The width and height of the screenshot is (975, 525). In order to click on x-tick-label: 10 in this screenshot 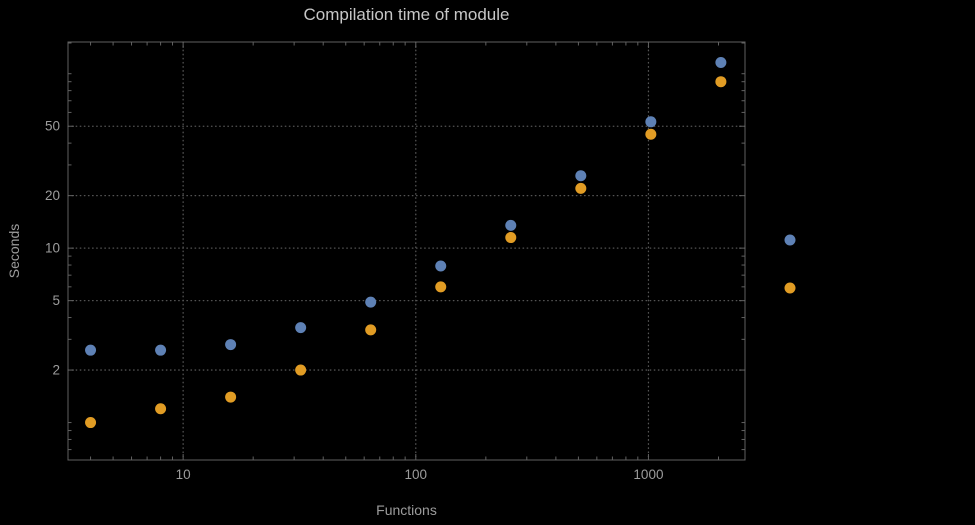, I will do `click(183, 474)`.